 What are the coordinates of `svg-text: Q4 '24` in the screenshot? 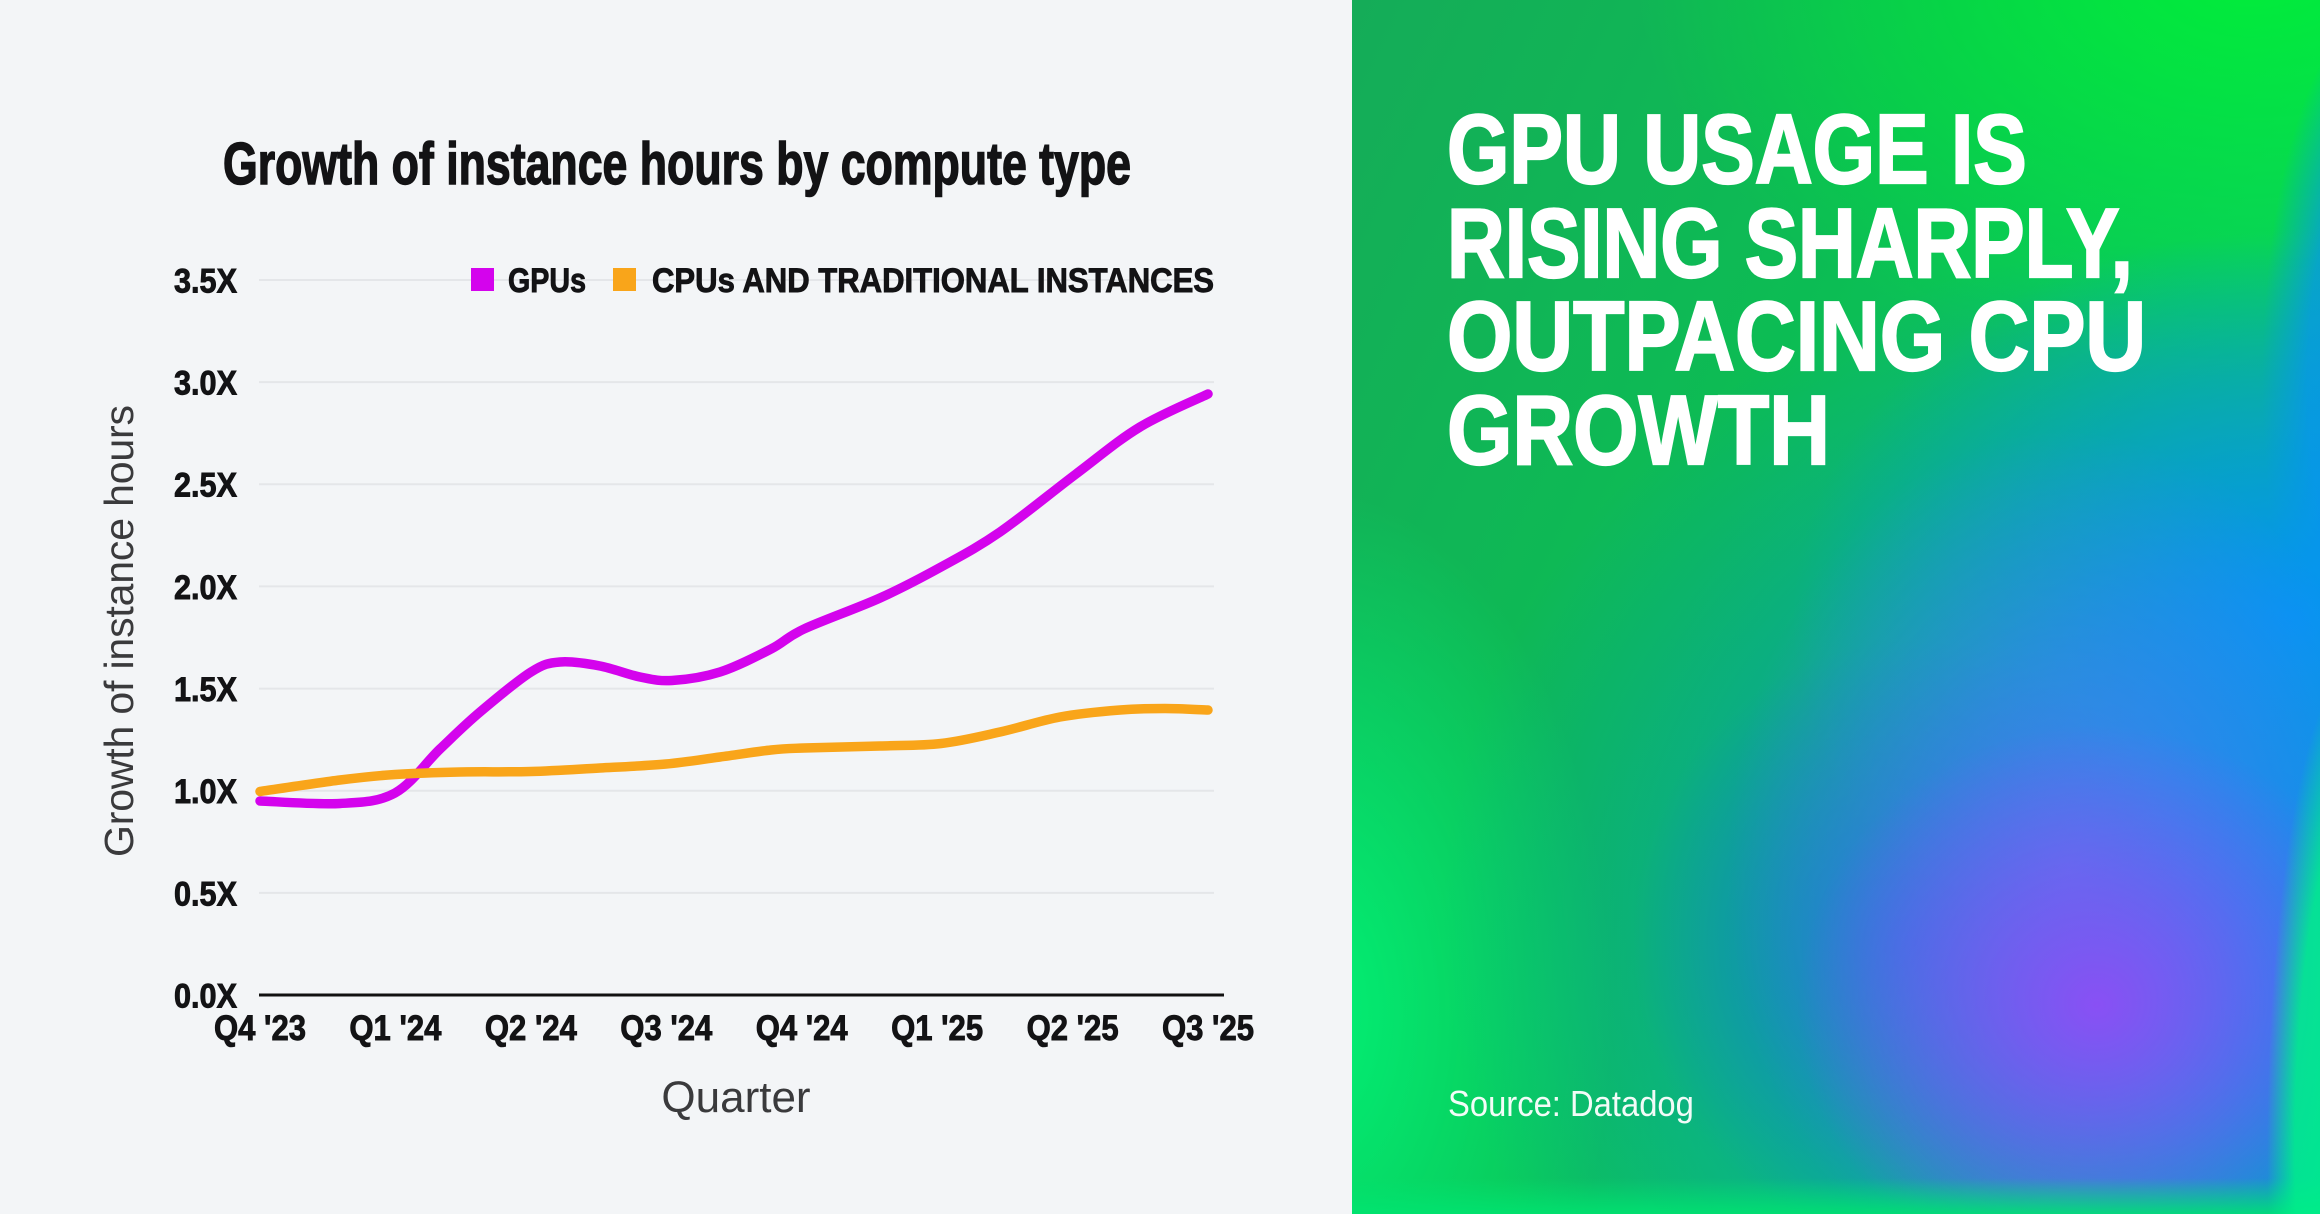 It's located at (802, 1028).